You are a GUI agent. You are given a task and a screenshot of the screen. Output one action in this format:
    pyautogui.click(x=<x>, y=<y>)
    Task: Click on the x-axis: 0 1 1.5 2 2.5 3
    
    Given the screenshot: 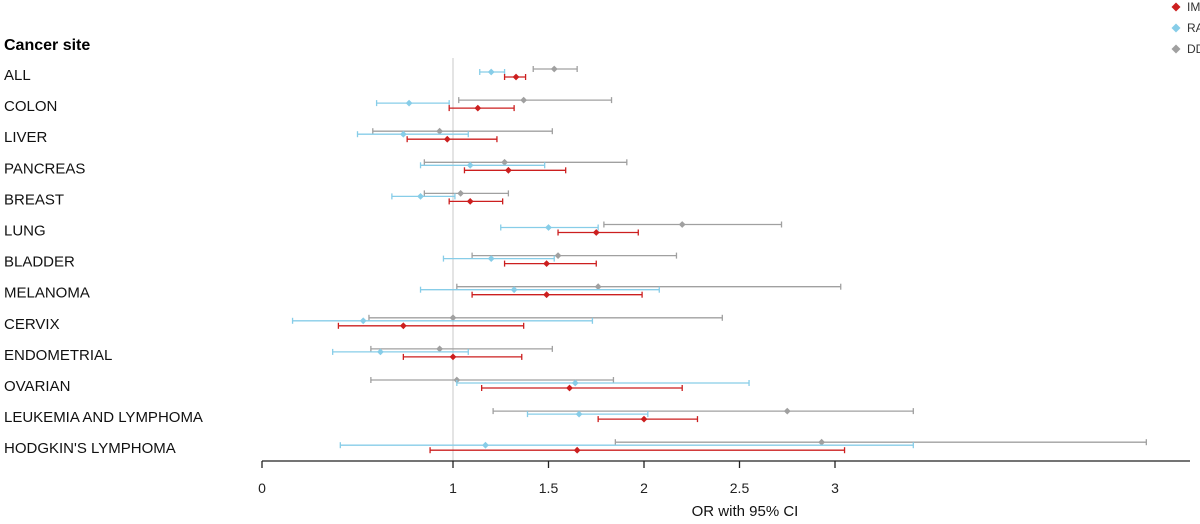 What is the action you would take?
    pyautogui.click(x=724, y=478)
    